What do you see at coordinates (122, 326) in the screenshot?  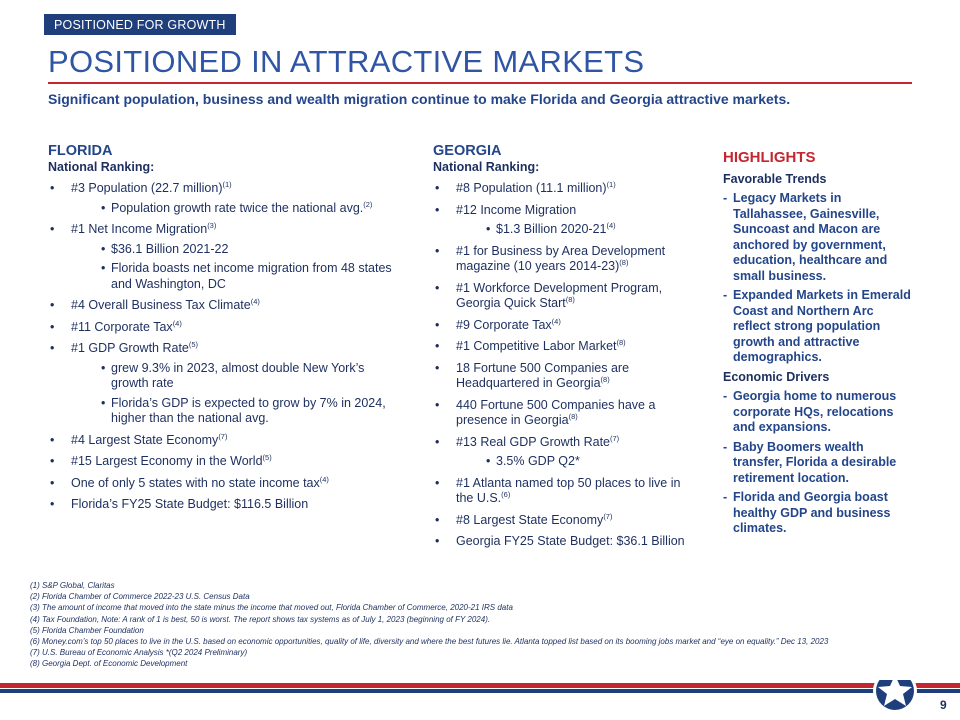 I see `ranking-item-text: #11 Corporate Tax` at bounding box center [122, 326].